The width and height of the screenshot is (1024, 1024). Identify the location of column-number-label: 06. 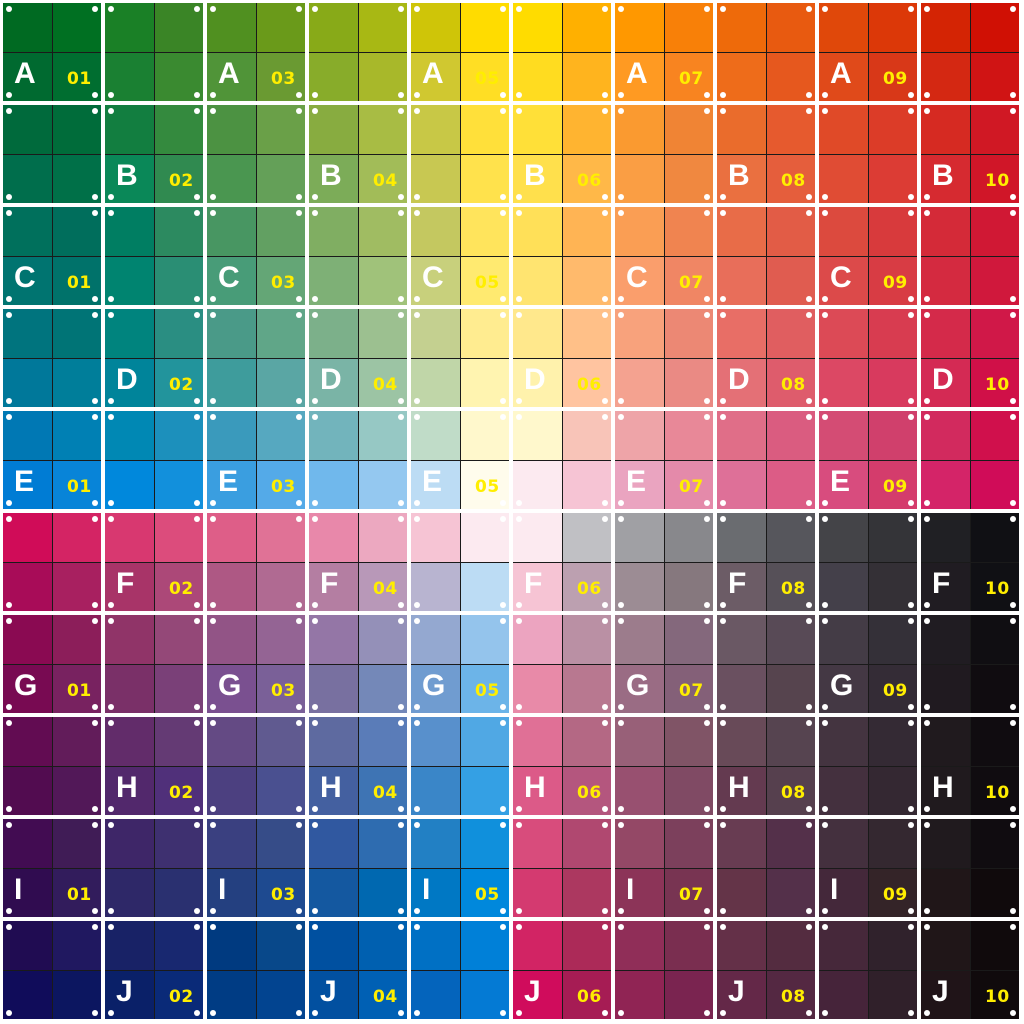
(589, 997).